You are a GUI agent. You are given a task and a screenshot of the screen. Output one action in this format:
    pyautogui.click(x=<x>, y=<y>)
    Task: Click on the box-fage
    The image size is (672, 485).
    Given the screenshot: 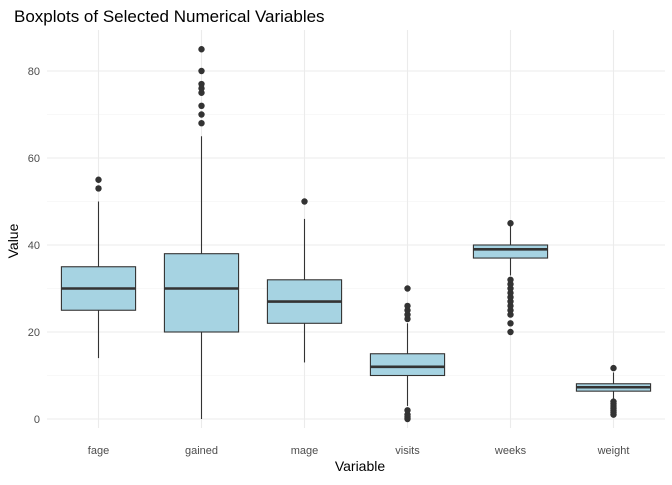 What is the action you would take?
    pyautogui.click(x=98, y=267)
    